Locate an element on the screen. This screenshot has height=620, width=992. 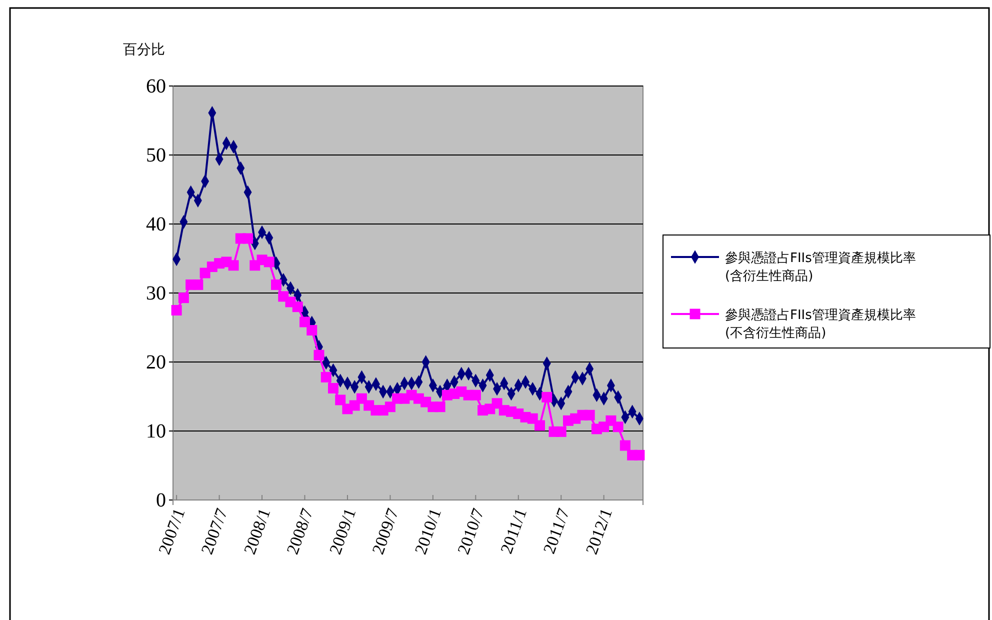
x-tick-label: 2009/1 is located at coordinates (343, 531).